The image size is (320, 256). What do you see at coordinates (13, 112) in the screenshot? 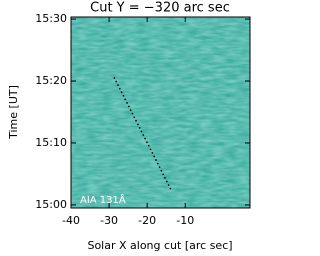
I see `y-axis-label: Time [UT]` at bounding box center [13, 112].